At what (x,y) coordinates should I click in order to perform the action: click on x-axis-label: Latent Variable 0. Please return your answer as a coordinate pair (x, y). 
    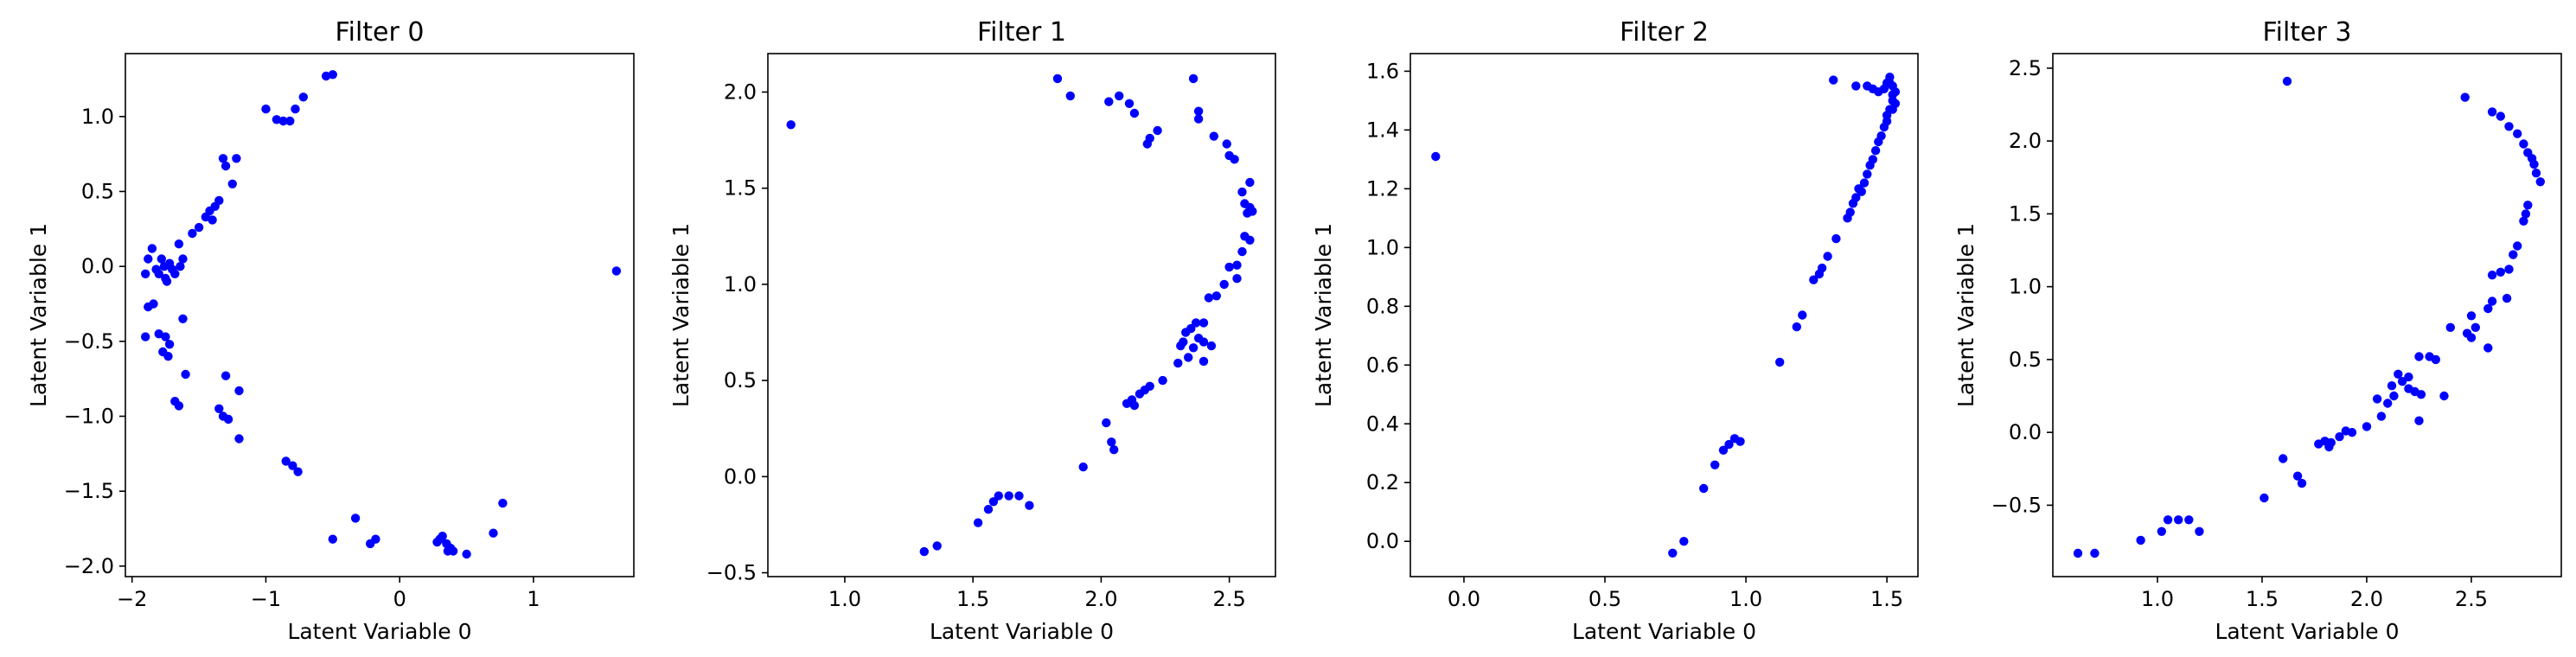
    Looking at the image, I should click on (379, 631).